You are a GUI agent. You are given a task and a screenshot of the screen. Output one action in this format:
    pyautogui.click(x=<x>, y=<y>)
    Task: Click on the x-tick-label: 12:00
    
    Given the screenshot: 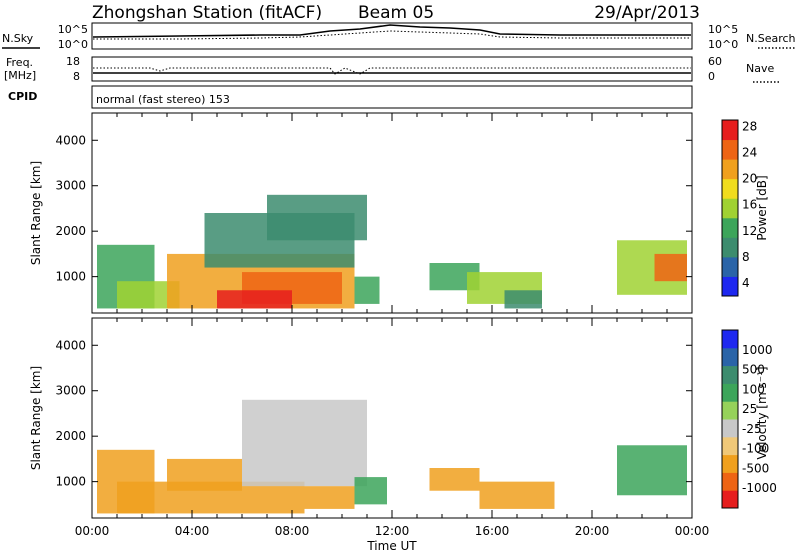 What is the action you would take?
    pyautogui.click(x=392, y=531)
    